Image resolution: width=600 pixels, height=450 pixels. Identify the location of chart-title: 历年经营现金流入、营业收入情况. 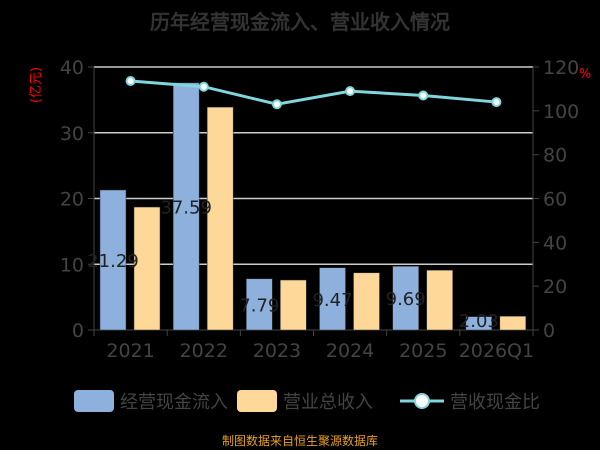
(300, 22).